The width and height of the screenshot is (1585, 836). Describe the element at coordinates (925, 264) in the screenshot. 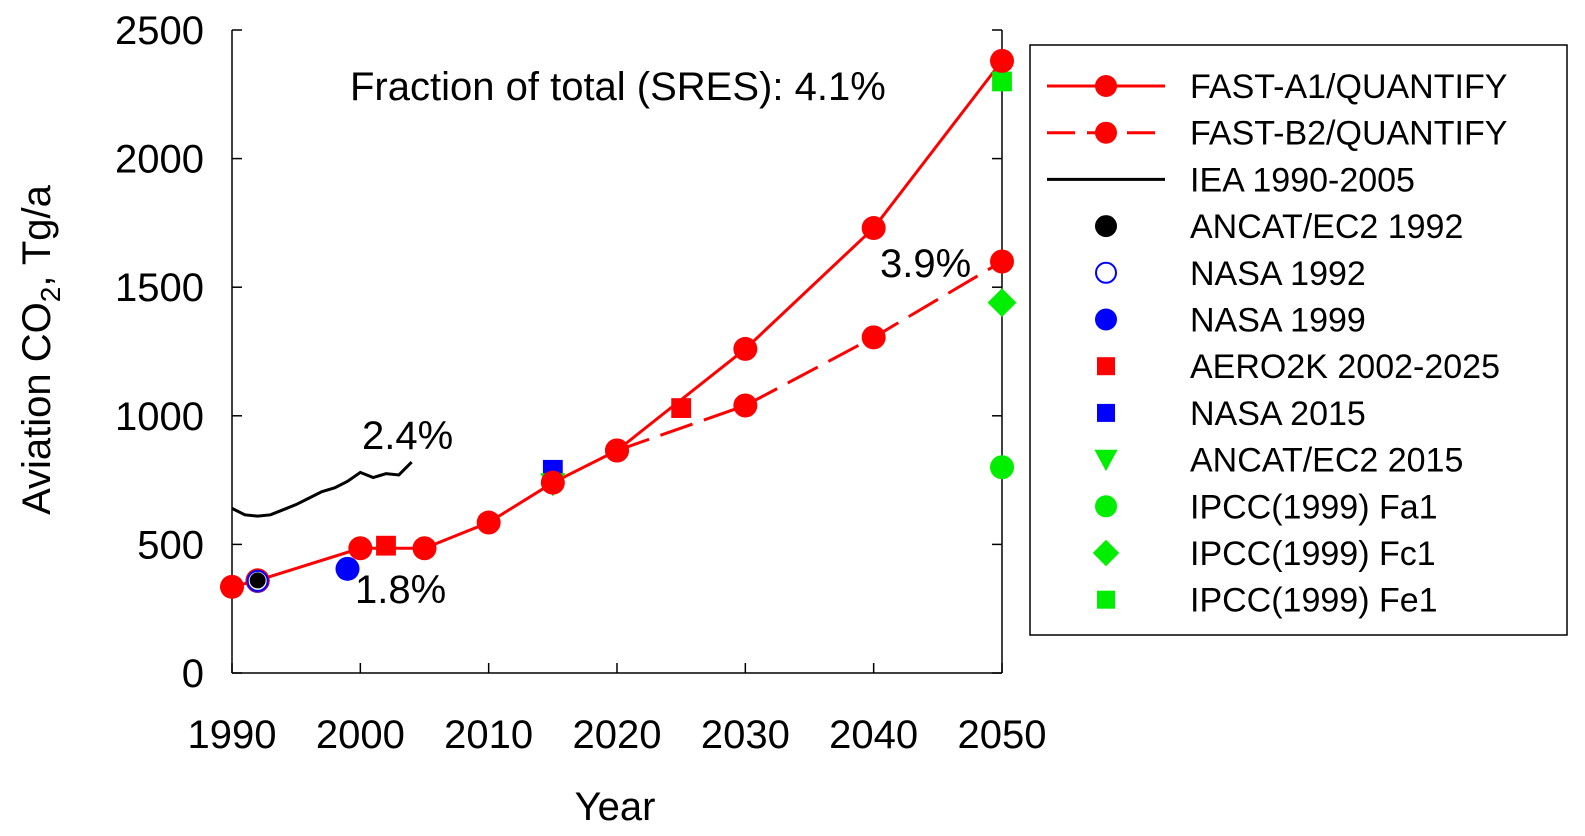

I see `annotation-b2-fraction: 3.9%` at that location.